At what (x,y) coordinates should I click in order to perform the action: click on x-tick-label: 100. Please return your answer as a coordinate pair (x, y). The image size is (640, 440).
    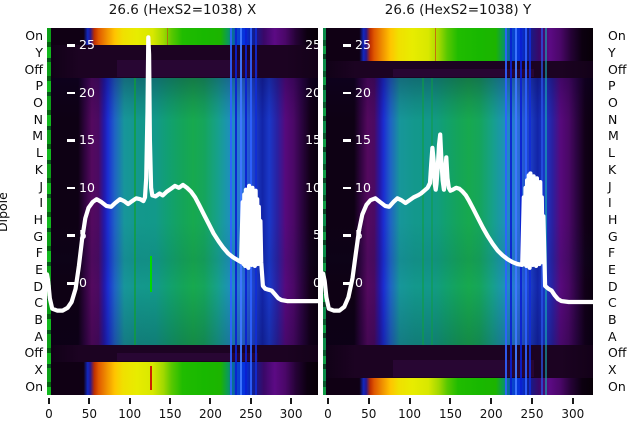
    Looking at the image, I should click on (130, 414).